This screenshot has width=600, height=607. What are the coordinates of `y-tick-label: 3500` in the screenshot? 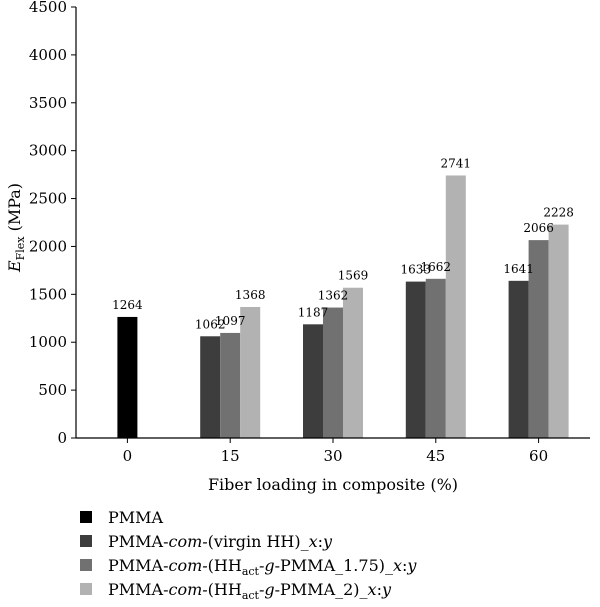 It's located at (48, 103).